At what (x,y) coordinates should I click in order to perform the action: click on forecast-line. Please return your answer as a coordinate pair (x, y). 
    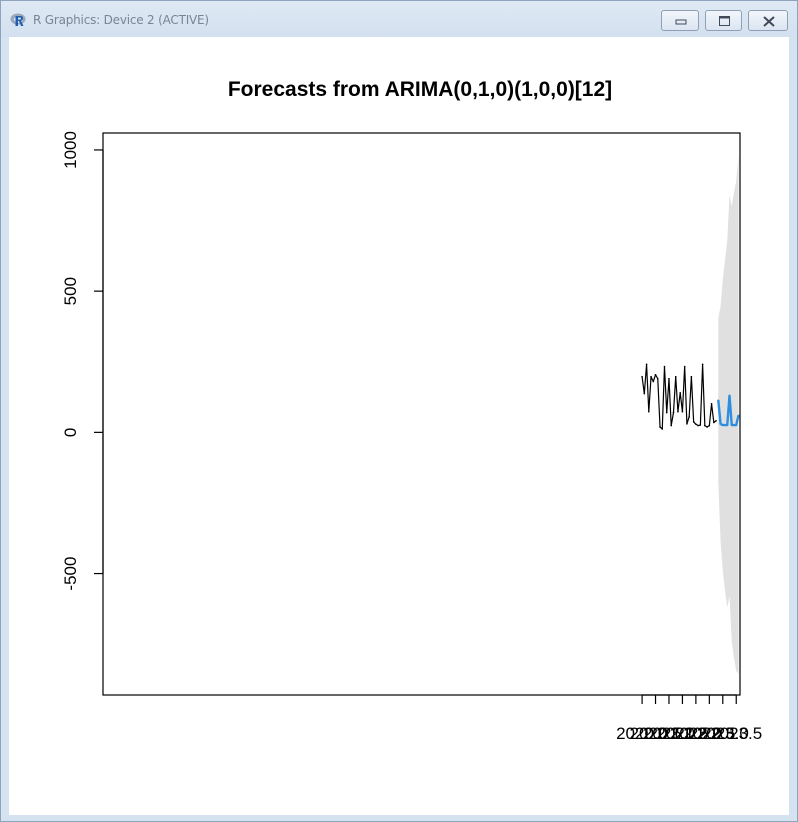
    Looking at the image, I should click on (728, 410).